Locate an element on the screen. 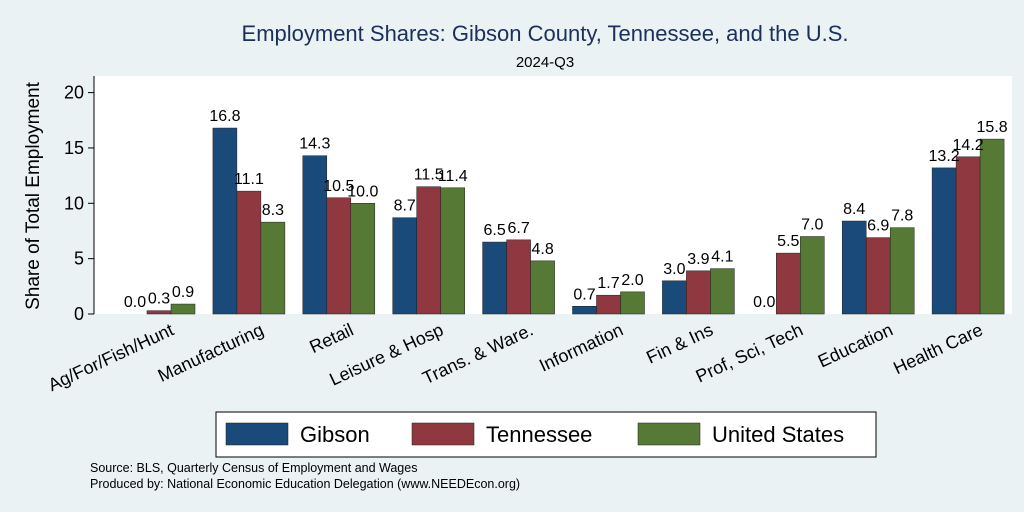  data-label: 6.5 is located at coordinates (494, 230).